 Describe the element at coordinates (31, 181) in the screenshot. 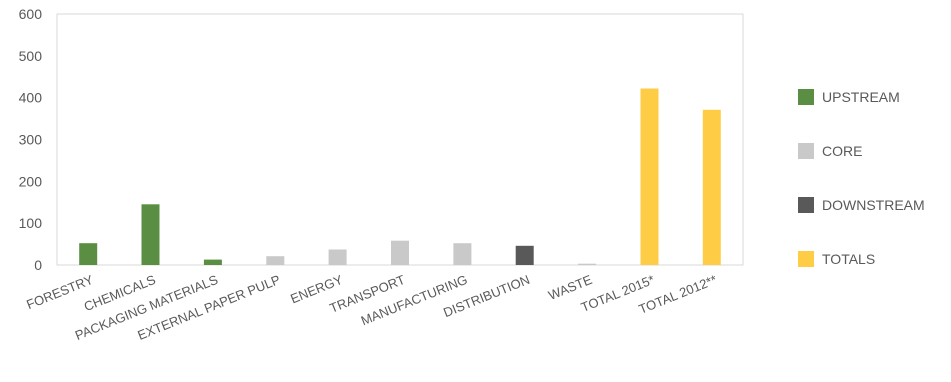

I see `y-tick-label: 200` at that location.